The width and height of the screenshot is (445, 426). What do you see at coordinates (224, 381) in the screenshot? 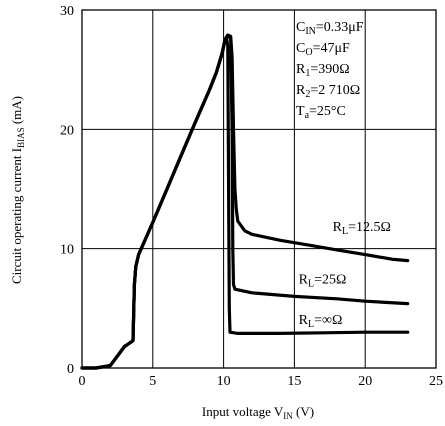
I see `x-tick-label: 10` at bounding box center [224, 381].